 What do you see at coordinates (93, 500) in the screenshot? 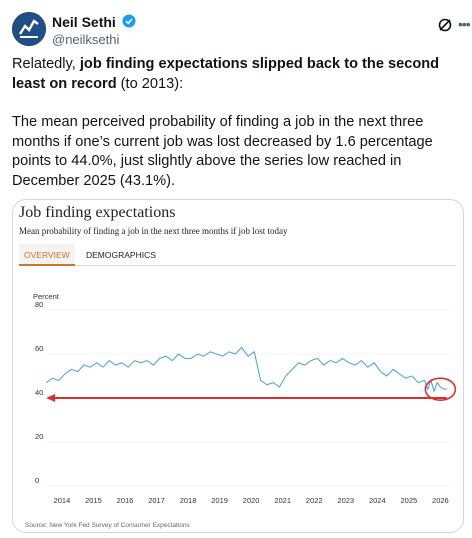
I see `x-tick-label: 2015` at bounding box center [93, 500].